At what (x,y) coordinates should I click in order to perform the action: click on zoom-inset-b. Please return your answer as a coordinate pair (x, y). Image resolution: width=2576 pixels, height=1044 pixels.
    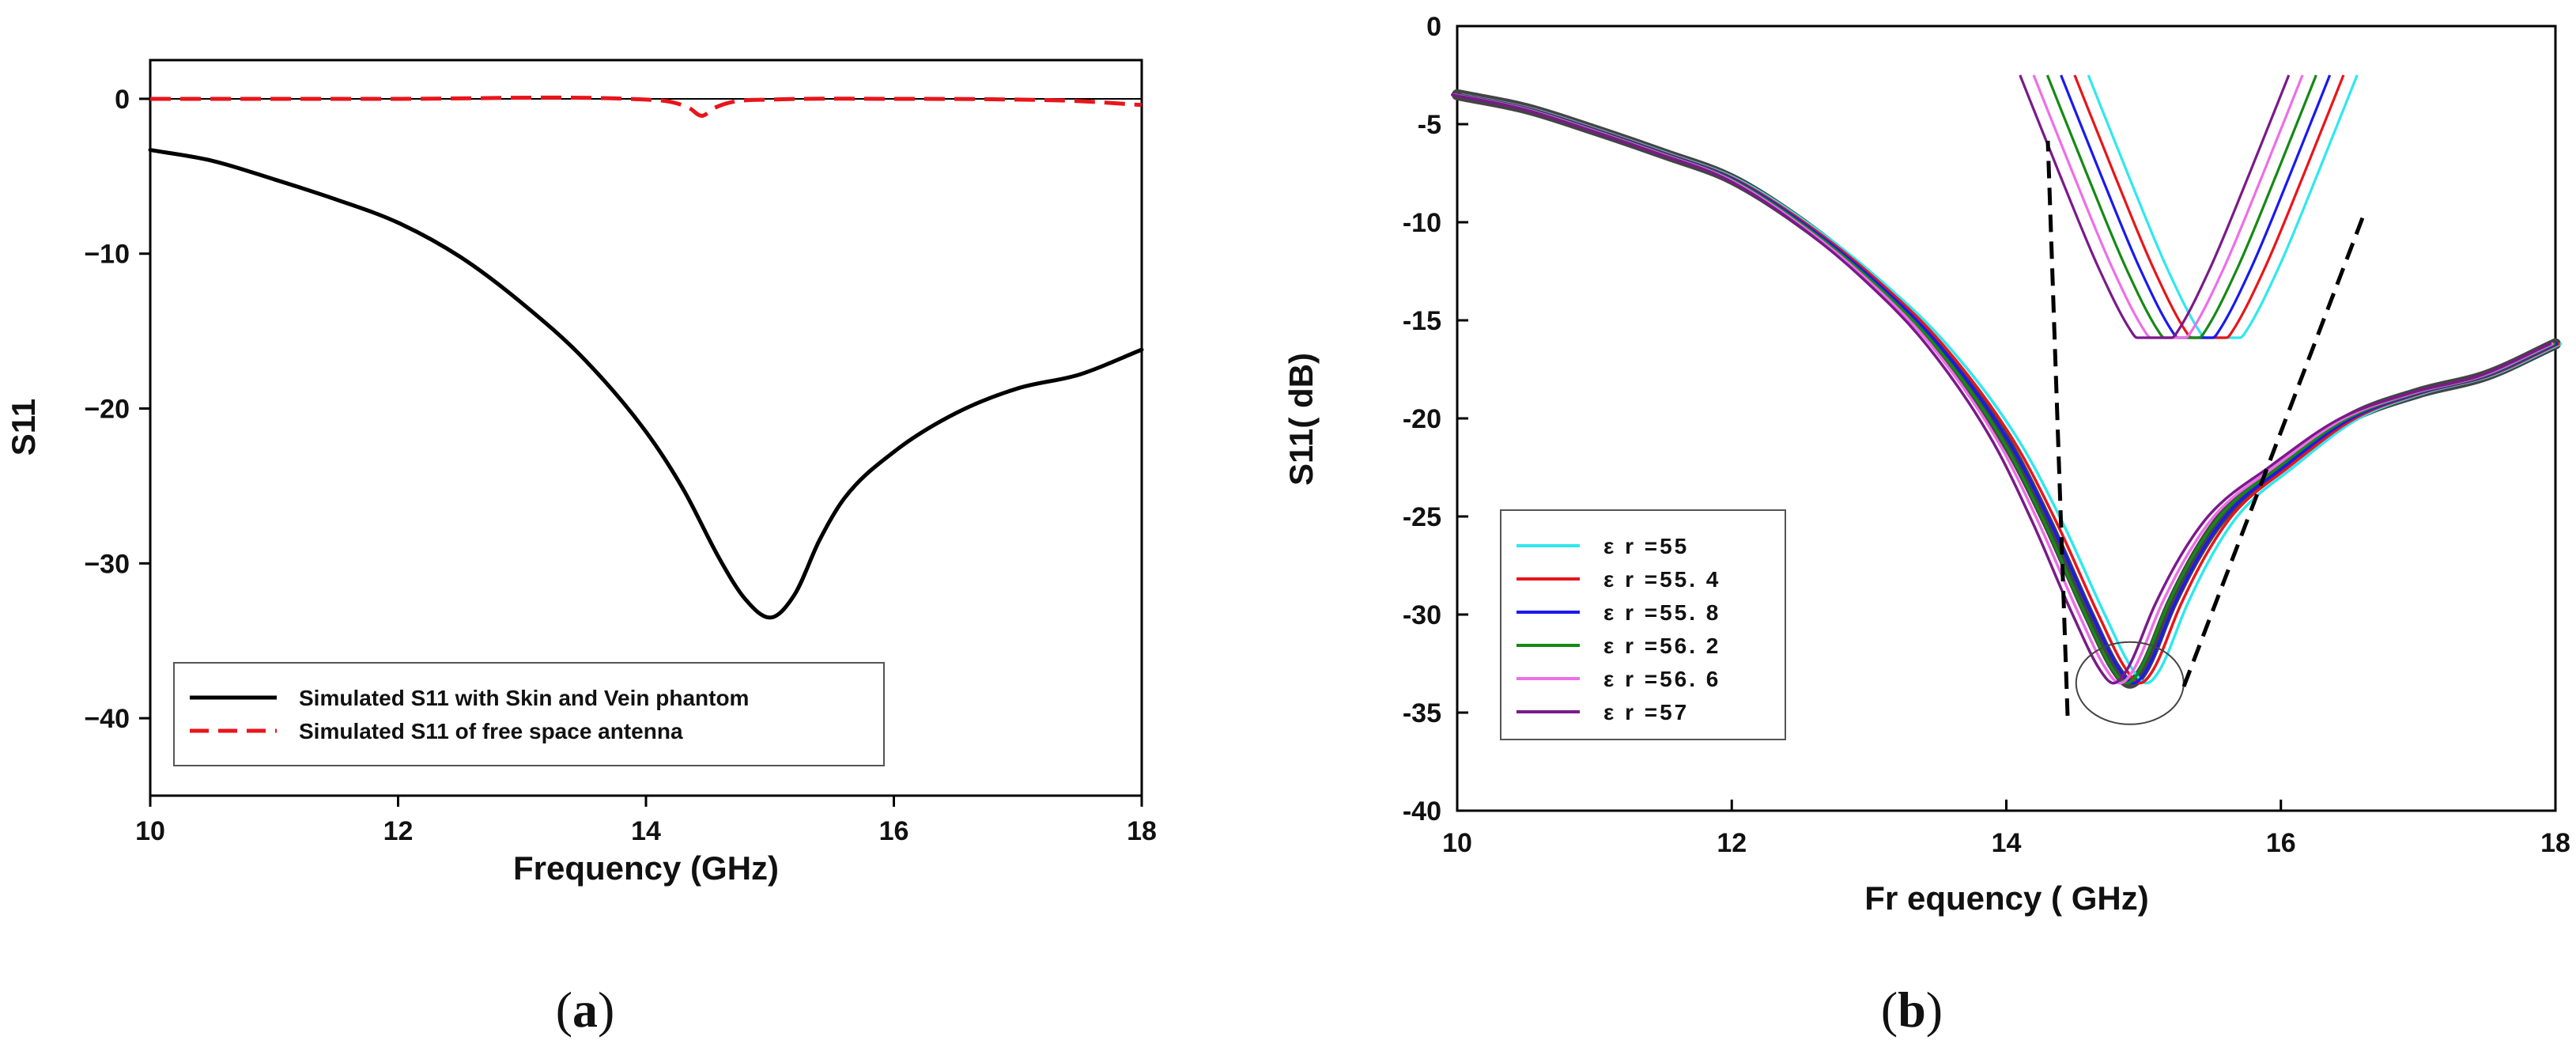
    Looking at the image, I should click on (2189, 206).